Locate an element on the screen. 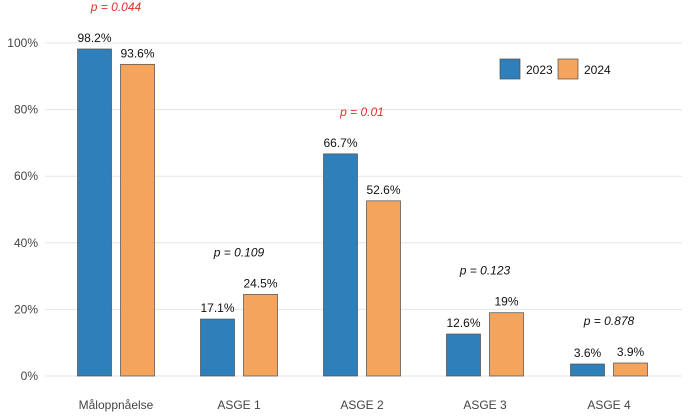 Image resolution: width=689 pixels, height=417 pixels. y-tick-label: 40% is located at coordinates (26, 243).